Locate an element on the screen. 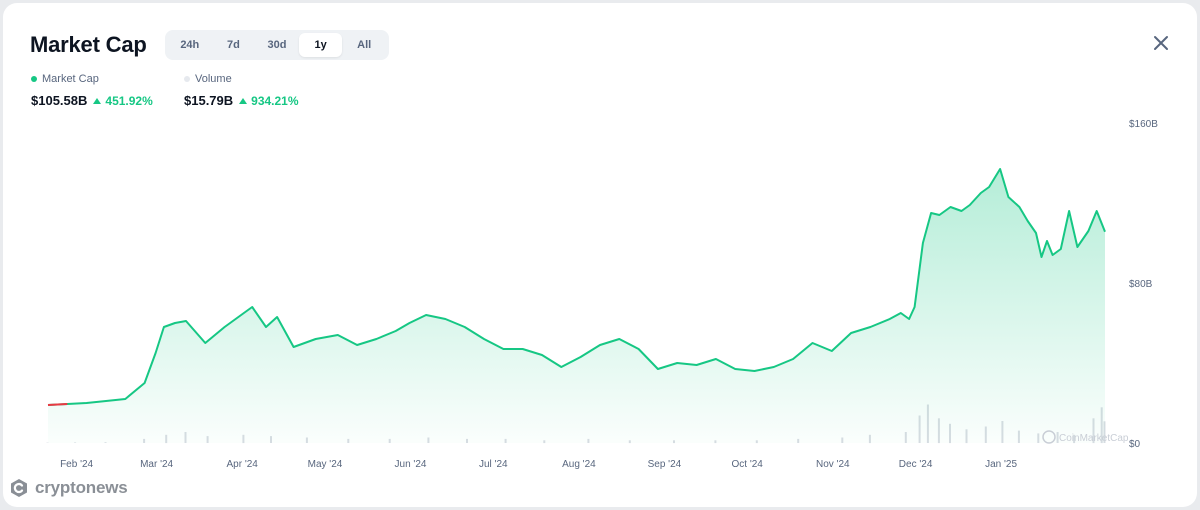  watermark-text: CoinMarketCap is located at coordinates (1094, 438).